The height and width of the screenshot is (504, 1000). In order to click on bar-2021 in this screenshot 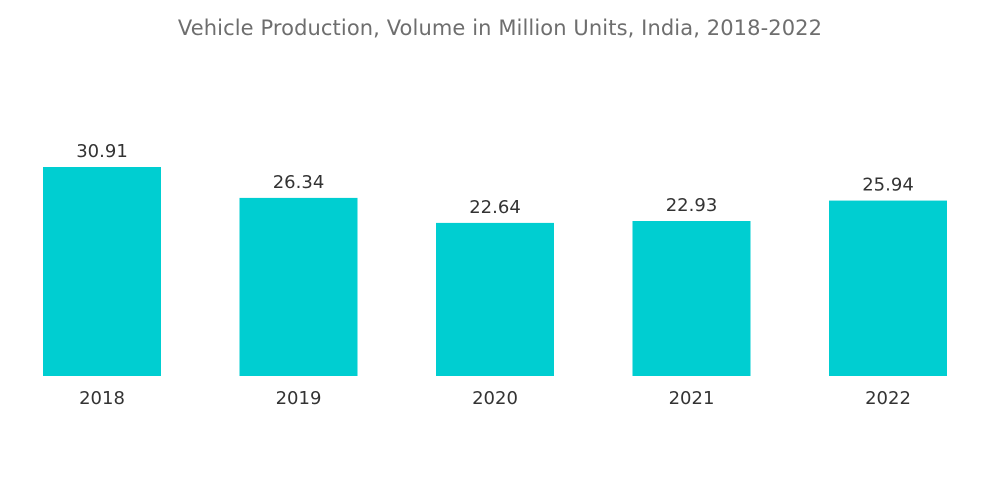, I will do `click(691, 298)`.